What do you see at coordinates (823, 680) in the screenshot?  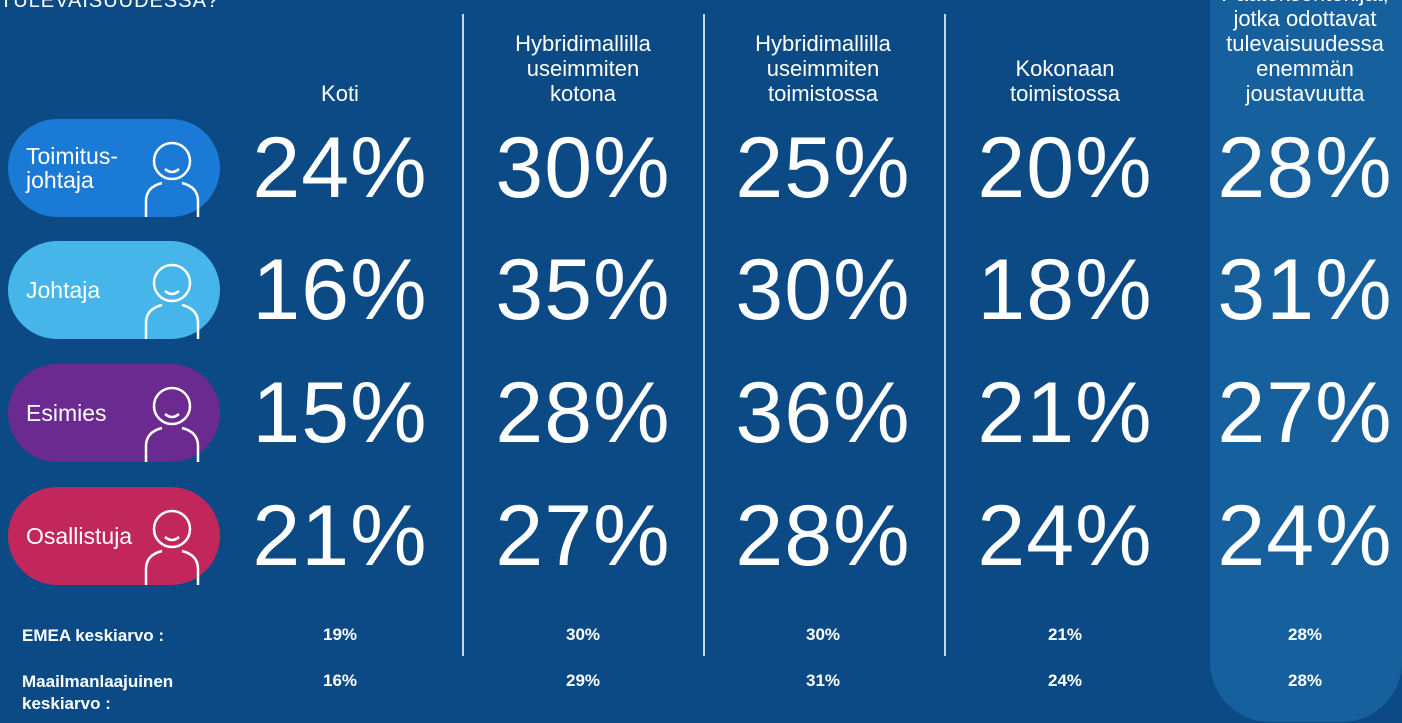 I see `average-value: 31%` at bounding box center [823, 680].